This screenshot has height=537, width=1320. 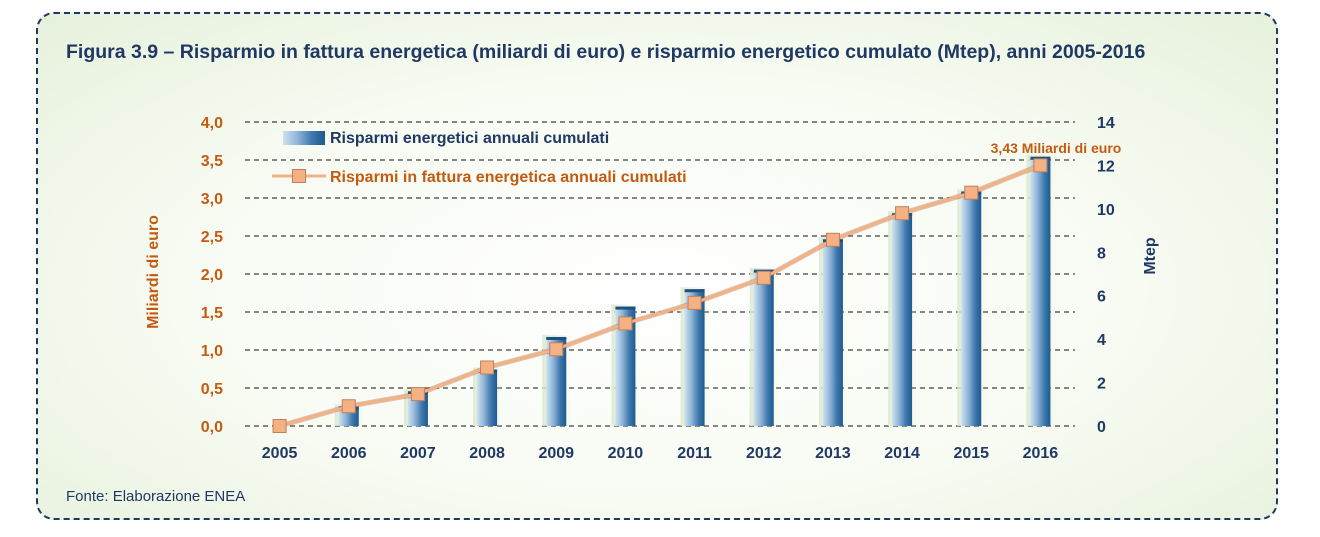 I want to click on x-tick-label: 2011, so click(x=694, y=453).